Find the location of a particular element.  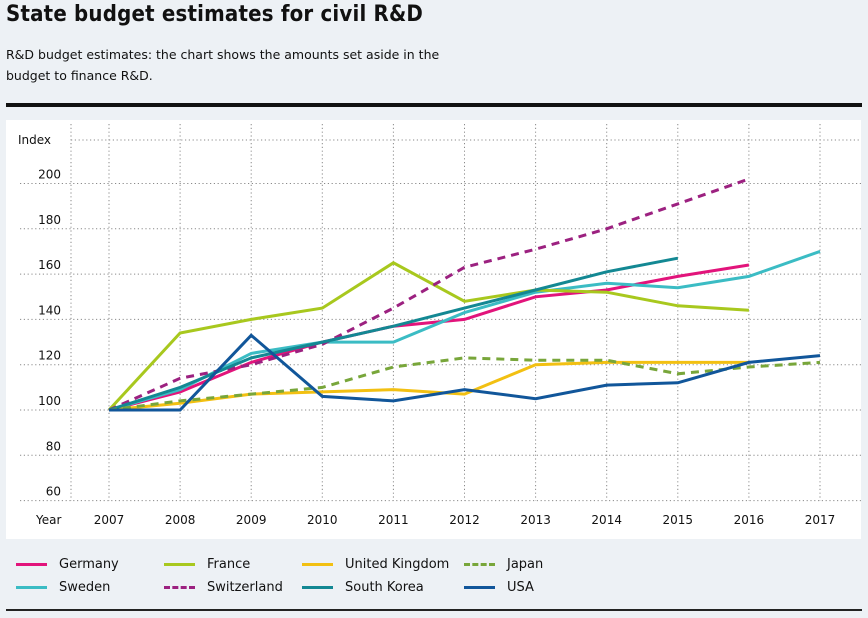

x-tick-label: 2015 is located at coordinates (678, 520).